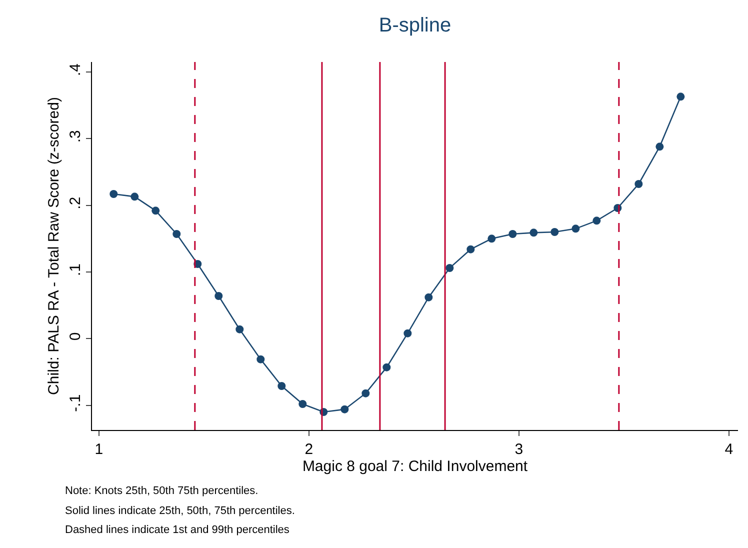  Describe the element at coordinates (161, 491) in the screenshot. I see `text: Note: Knots 25th, 50th 75th percentiles.` at that location.